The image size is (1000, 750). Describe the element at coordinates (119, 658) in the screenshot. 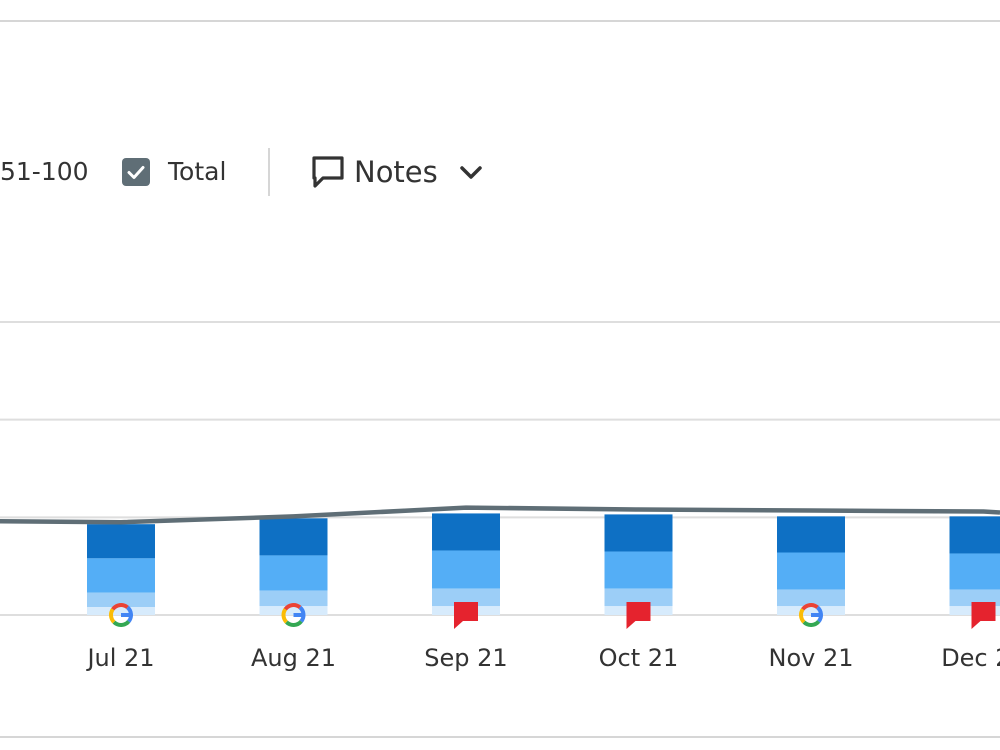

I see `x-tick-label: Jul 21` at that location.